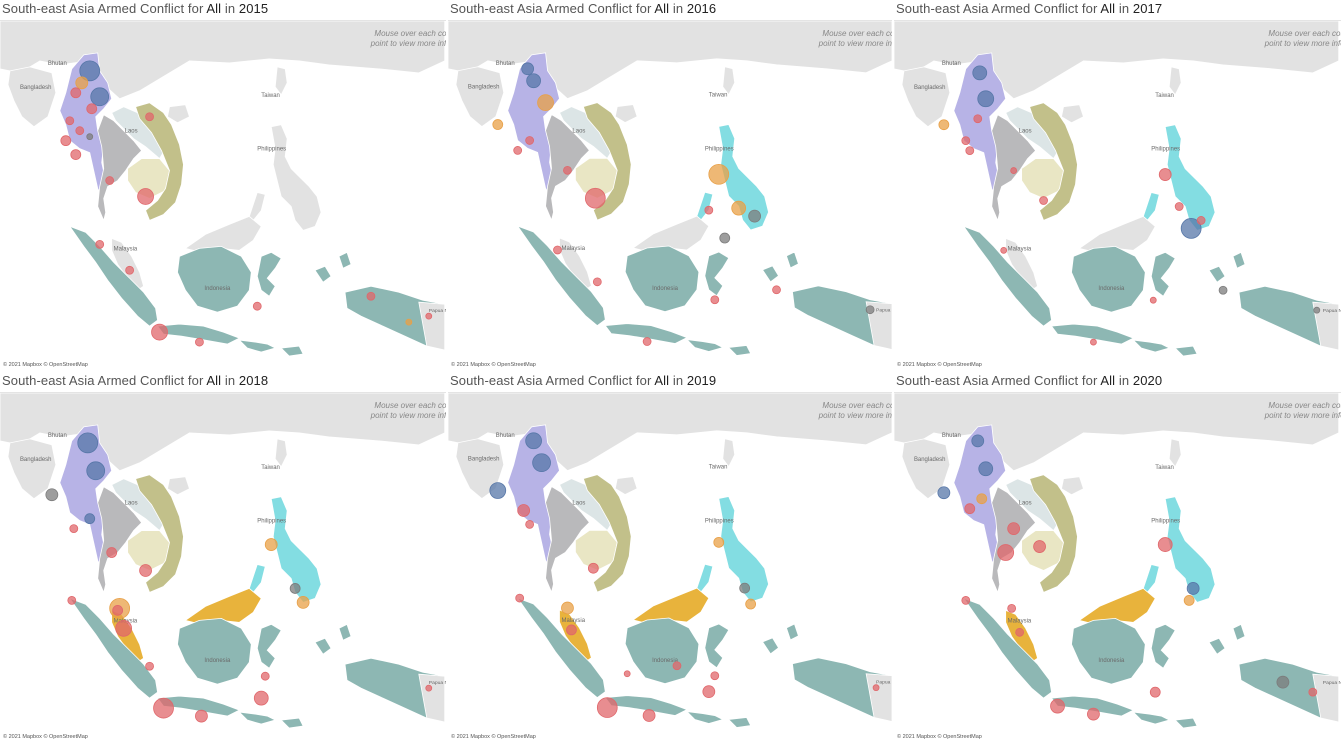 This screenshot has width=1341, height=742. What do you see at coordinates (1326, 326) in the screenshot?
I see `land-papua-new-guinea` at bounding box center [1326, 326].